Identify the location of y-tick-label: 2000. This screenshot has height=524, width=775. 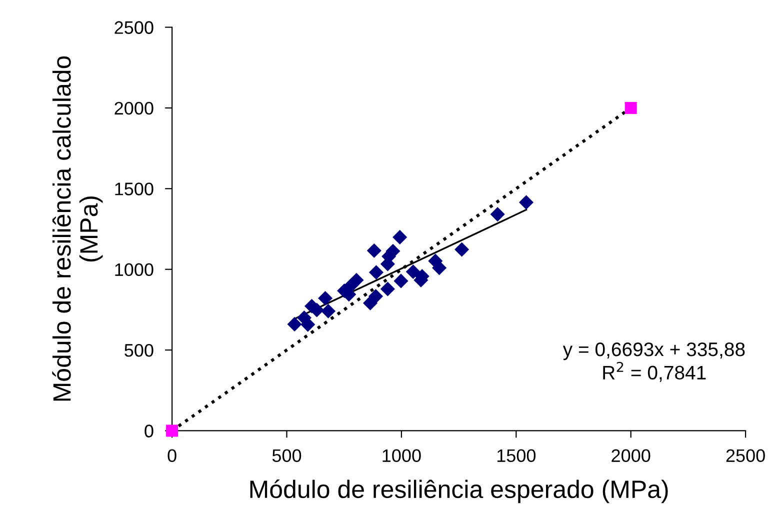
(134, 108).